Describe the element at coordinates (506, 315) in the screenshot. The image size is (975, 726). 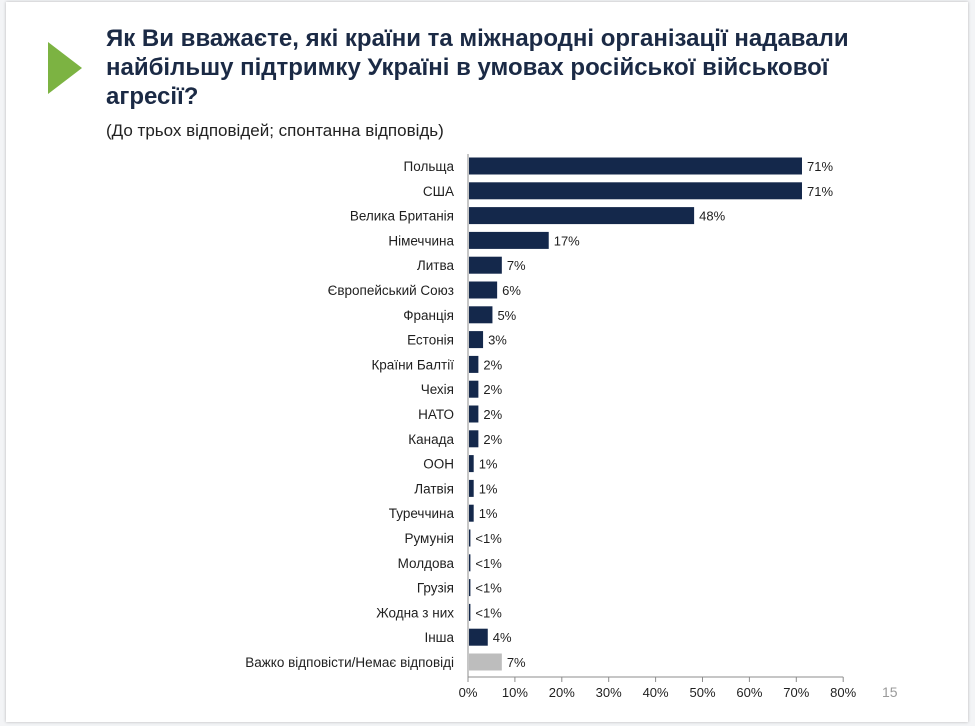
I see `value-label: 5%` at that location.